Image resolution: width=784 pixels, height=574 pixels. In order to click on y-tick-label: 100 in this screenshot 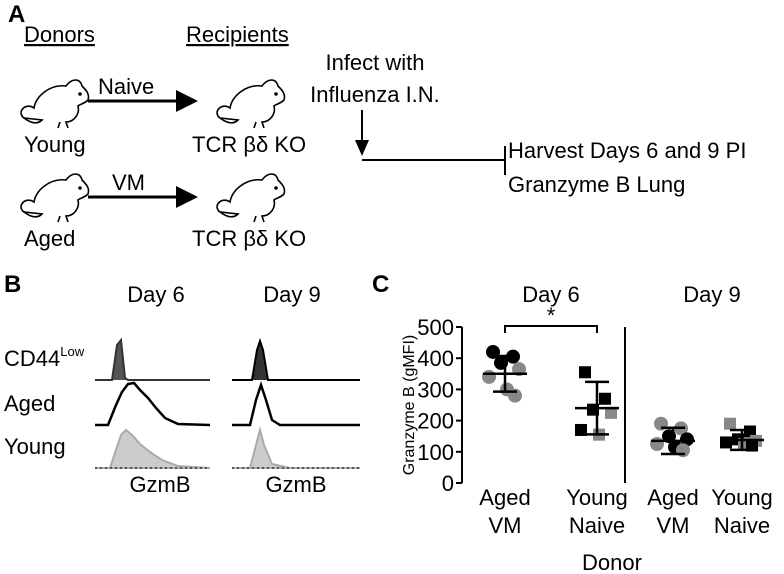, I will do `click(435, 452)`.